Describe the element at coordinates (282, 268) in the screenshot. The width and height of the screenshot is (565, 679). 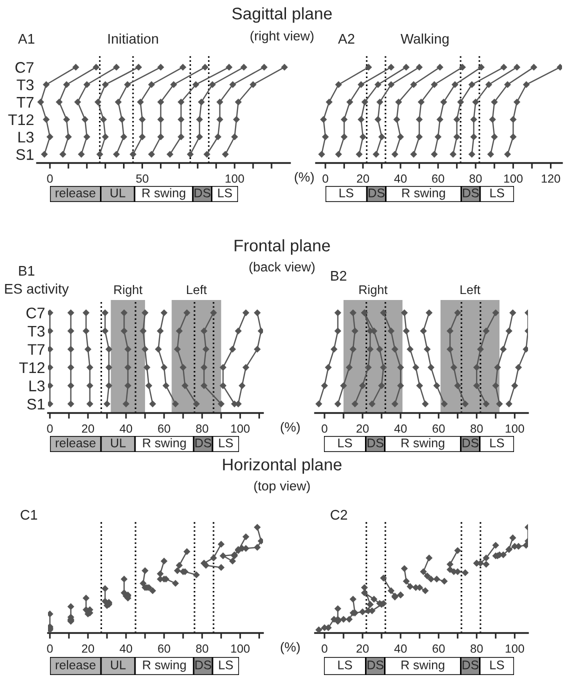
I see `chart-subtitle: (back view)` at that location.